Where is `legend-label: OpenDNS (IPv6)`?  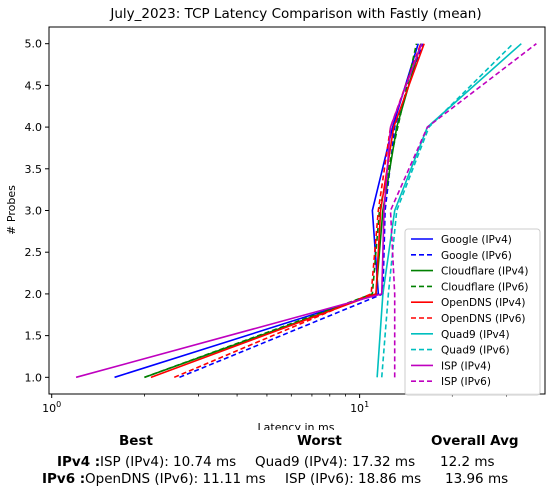 legend-label: OpenDNS (IPv6) is located at coordinates (483, 319).